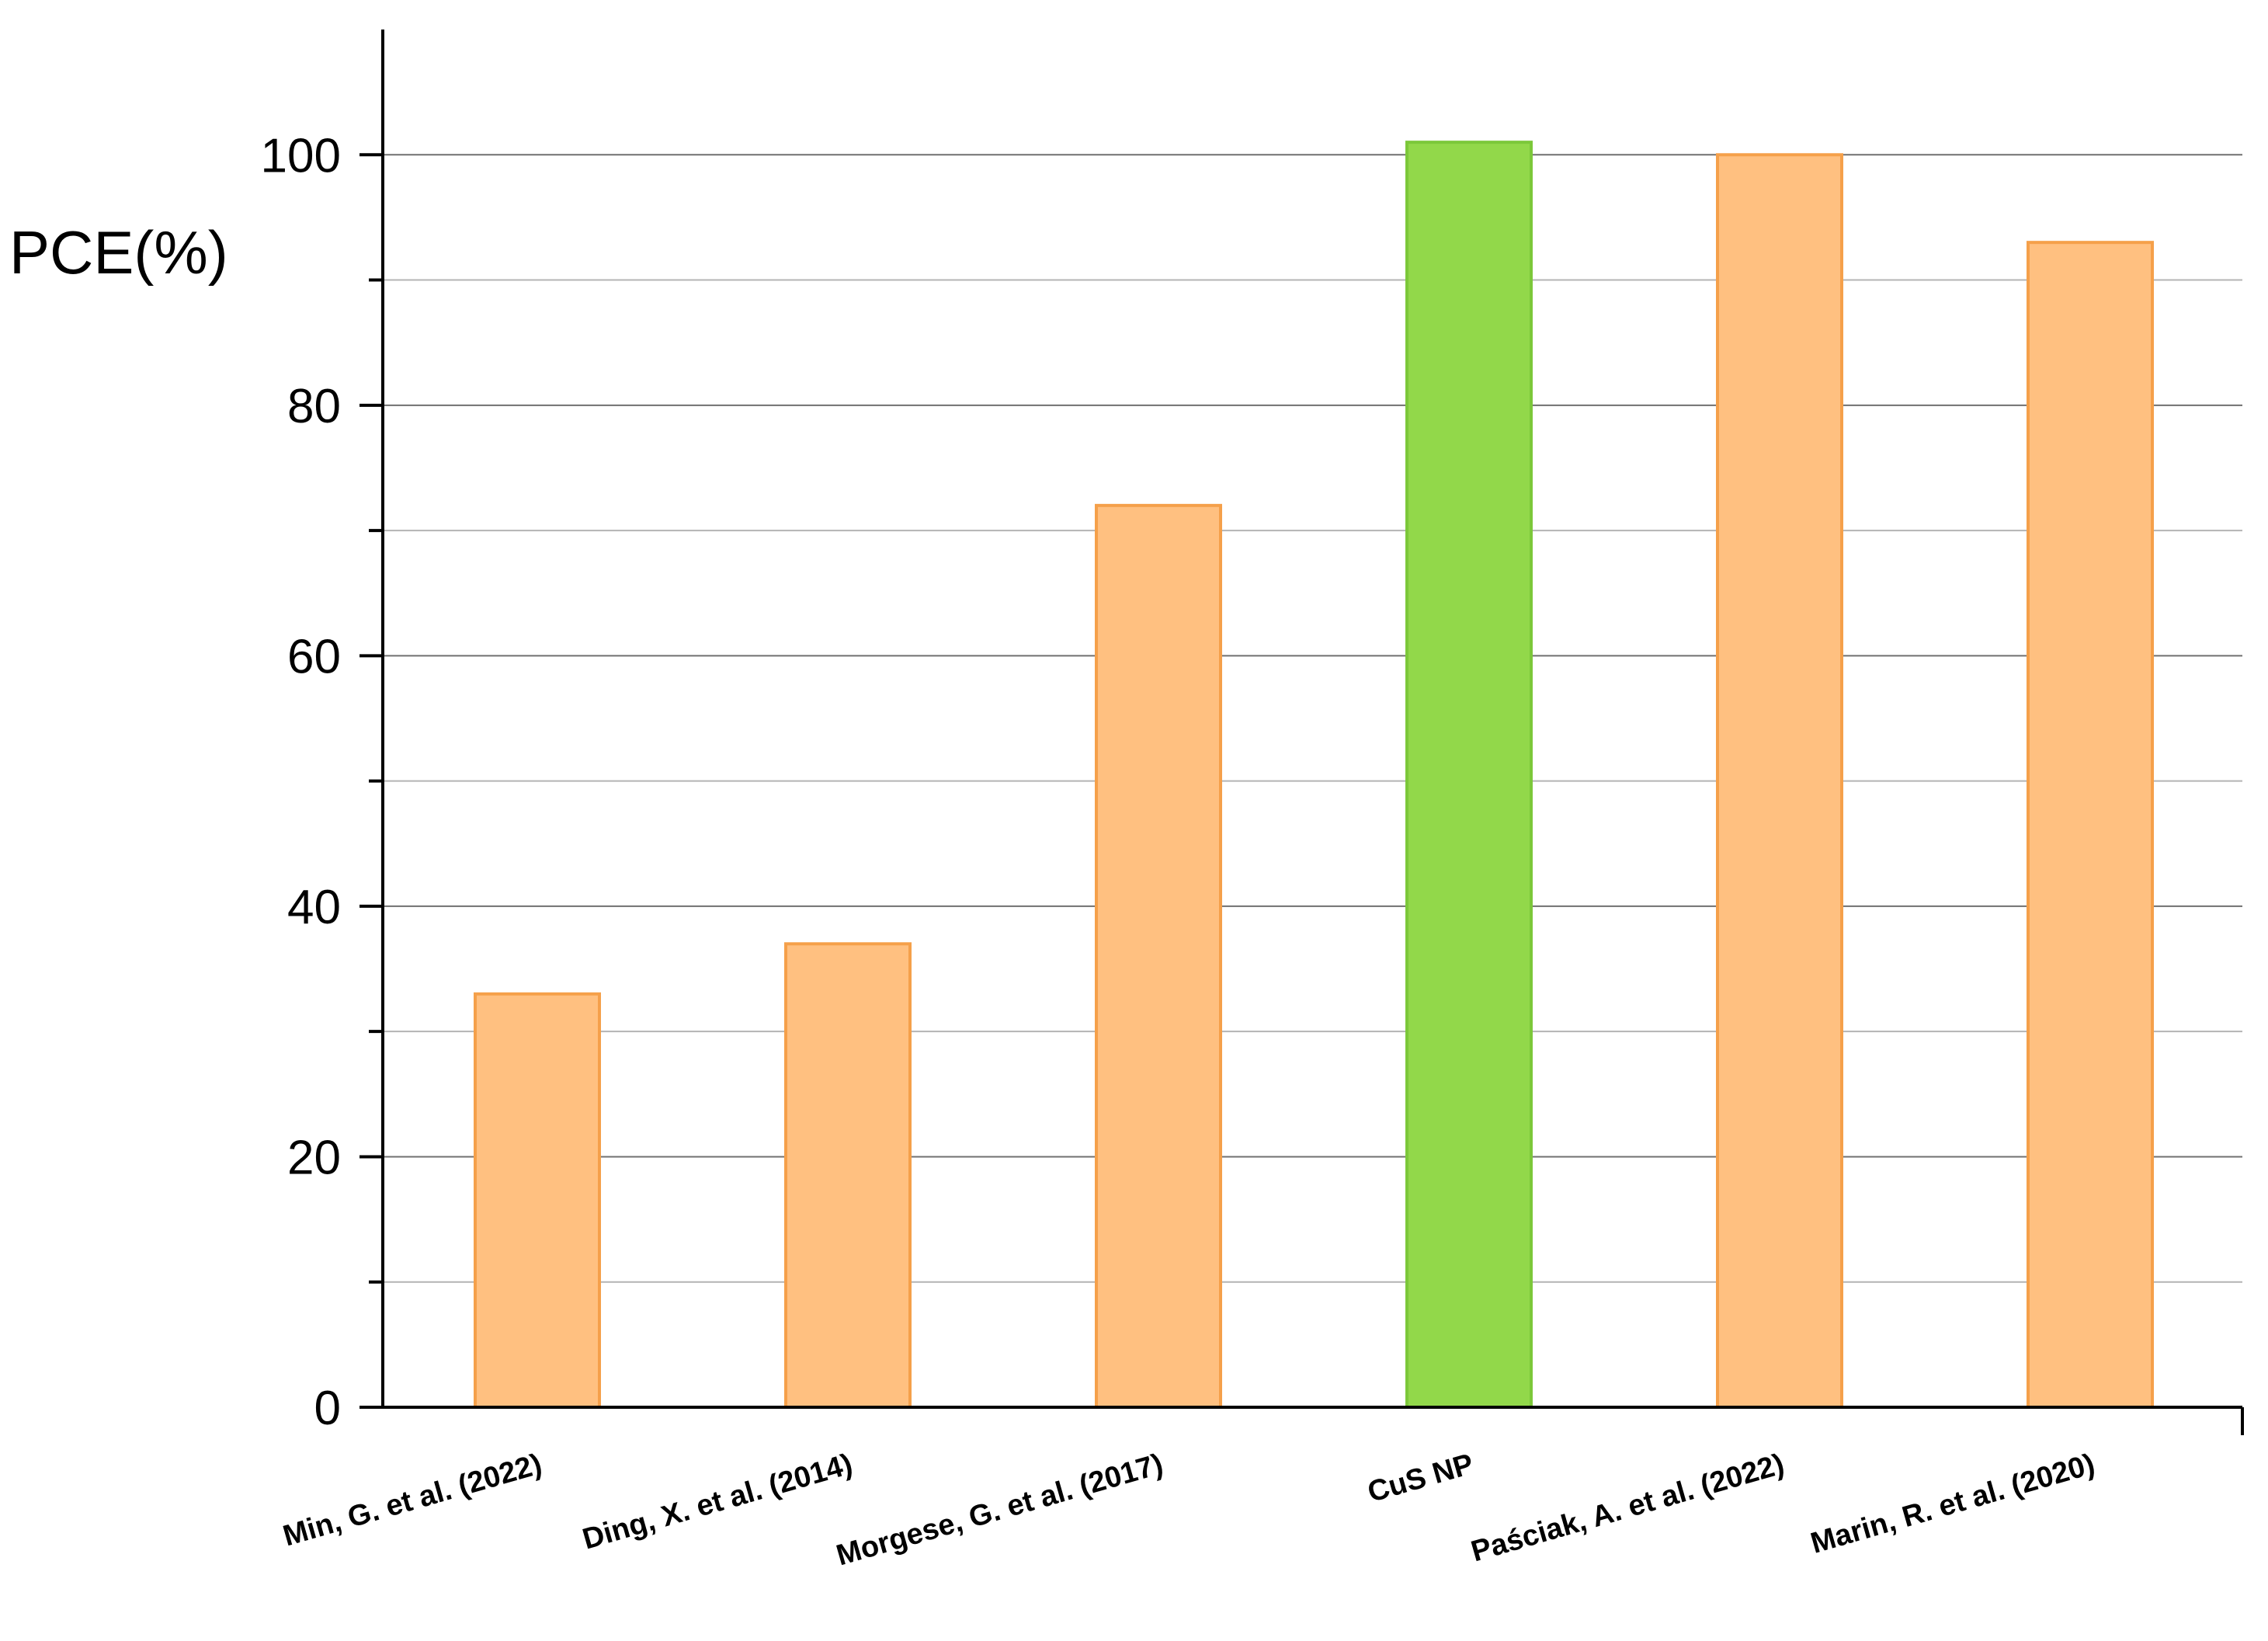 This screenshot has height=1641, width=2268. What do you see at coordinates (1953, 1504) in the screenshot?
I see `x-tick-label: Marin, R. et al. (2020)` at bounding box center [1953, 1504].